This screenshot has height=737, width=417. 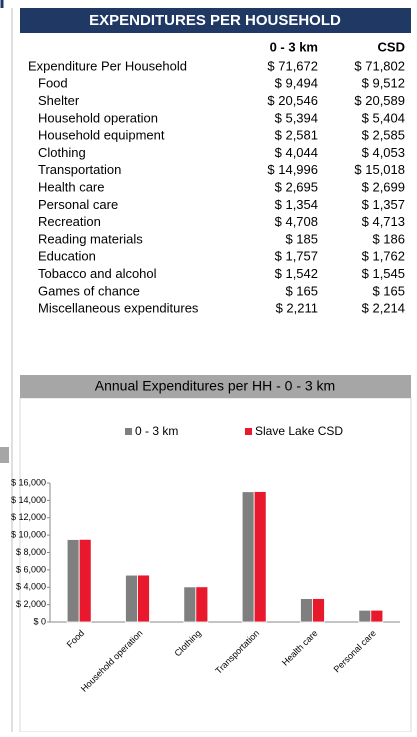 What do you see at coordinates (67, 256) in the screenshot?
I see `row-label: Education` at bounding box center [67, 256].